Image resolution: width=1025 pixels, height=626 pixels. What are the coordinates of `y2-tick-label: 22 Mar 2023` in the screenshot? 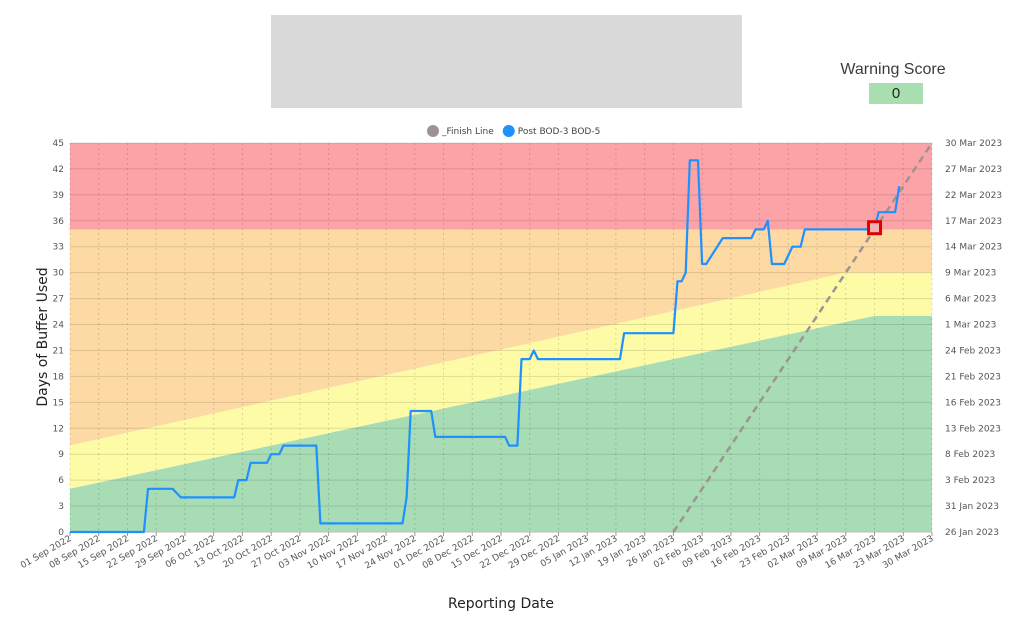 It's located at (973, 196).